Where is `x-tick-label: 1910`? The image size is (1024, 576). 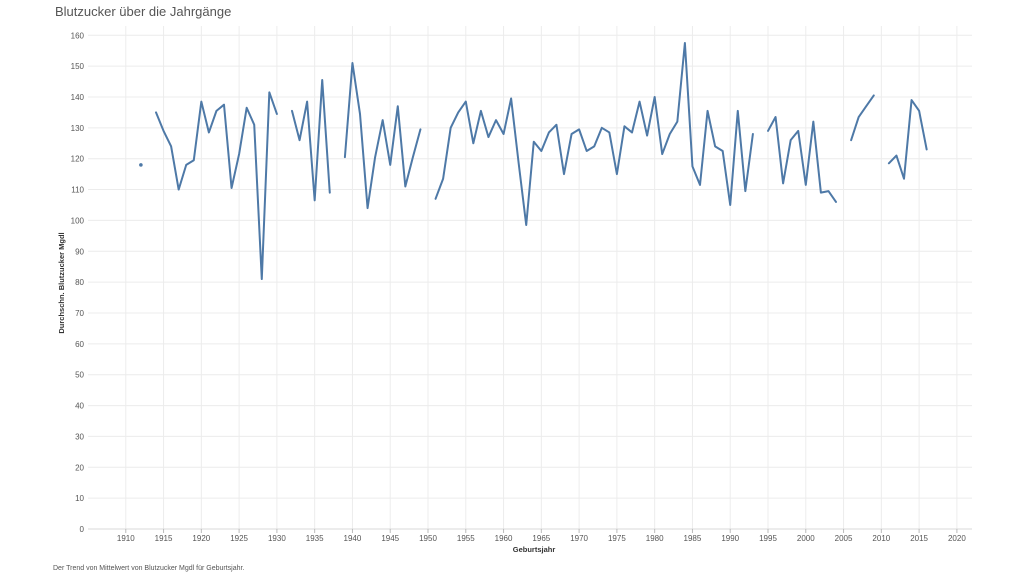 x-tick-label: 1910 is located at coordinates (126, 538).